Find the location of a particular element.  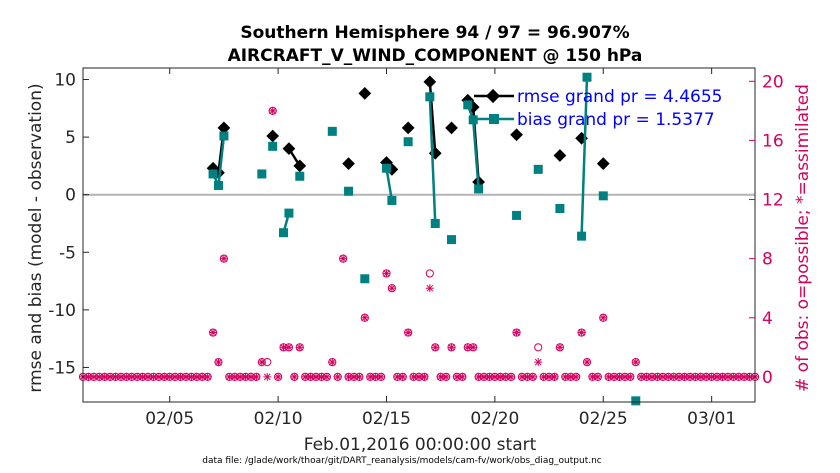

y-right-tick-label: 16 is located at coordinates (773, 141).